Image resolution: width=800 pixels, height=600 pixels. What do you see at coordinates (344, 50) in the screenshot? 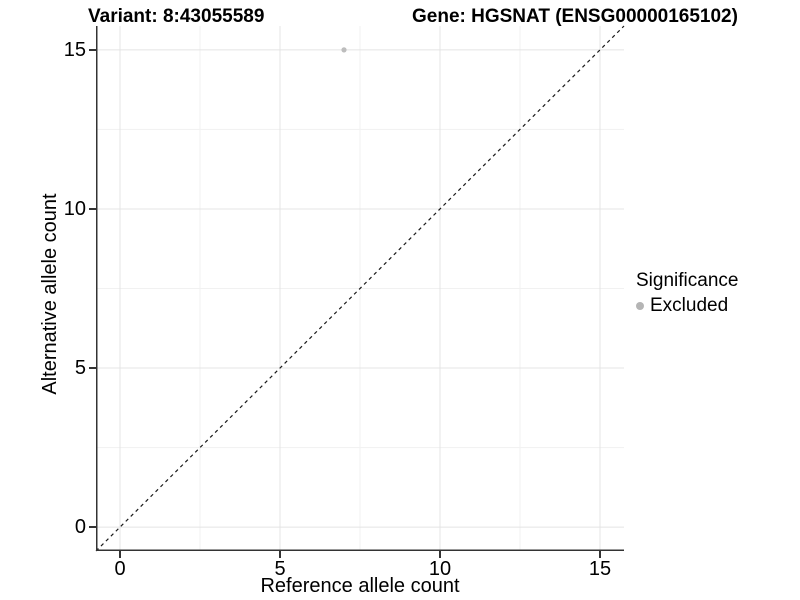
I see `data-point` at bounding box center [344, 50].